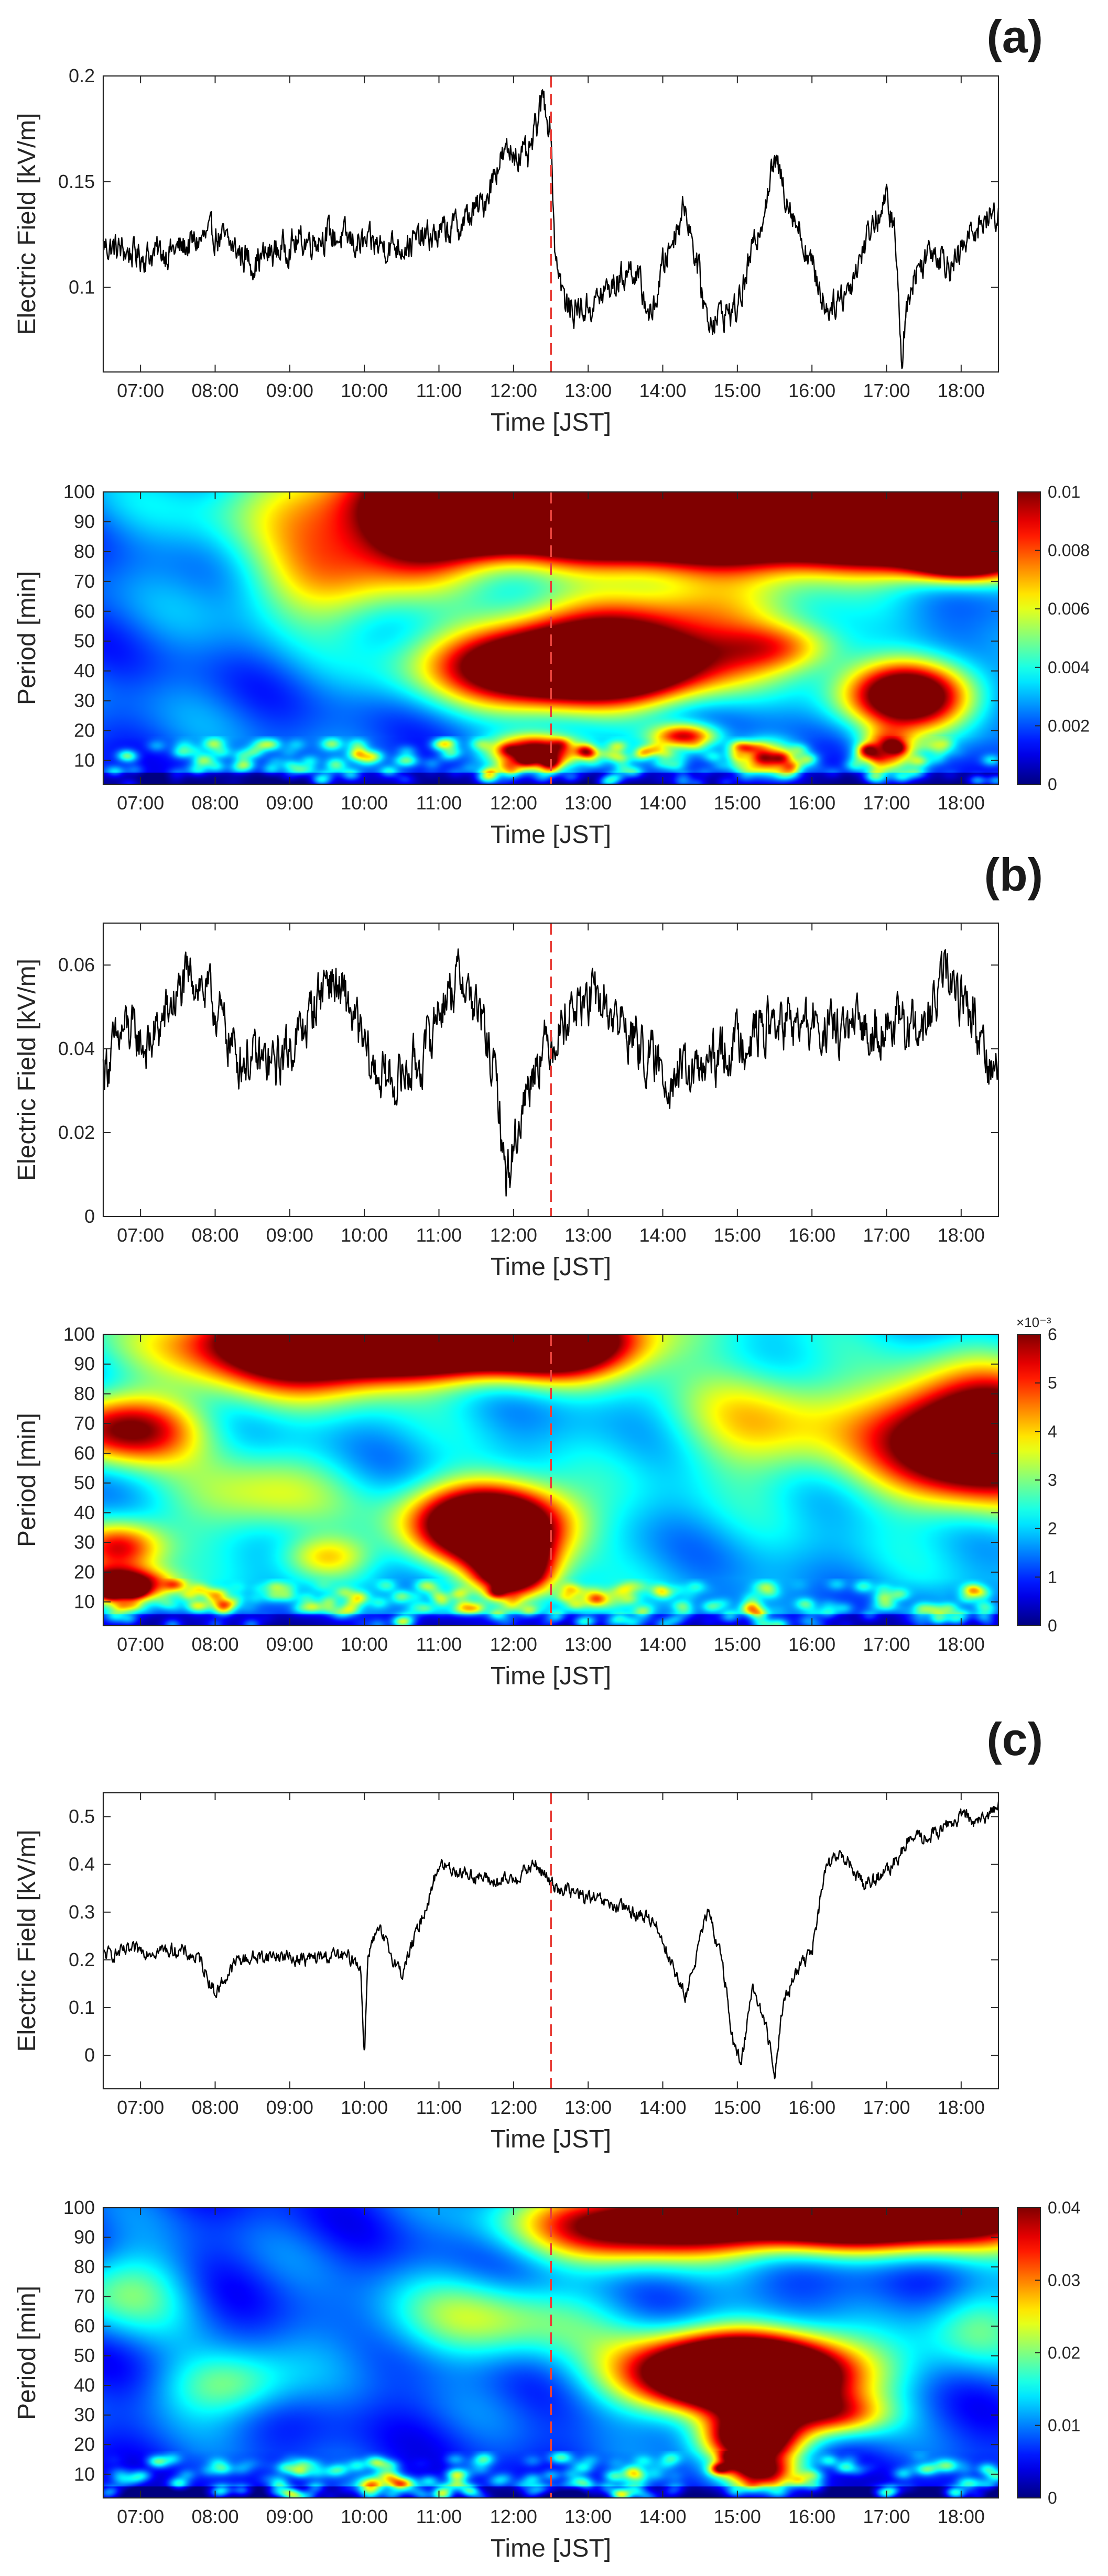 The image size is (1108, 2576). What do you see at coordinates (76, 1048) in the screenshot?
I see `y-tick-label: 0.04` at bounding box center [76, 1048].